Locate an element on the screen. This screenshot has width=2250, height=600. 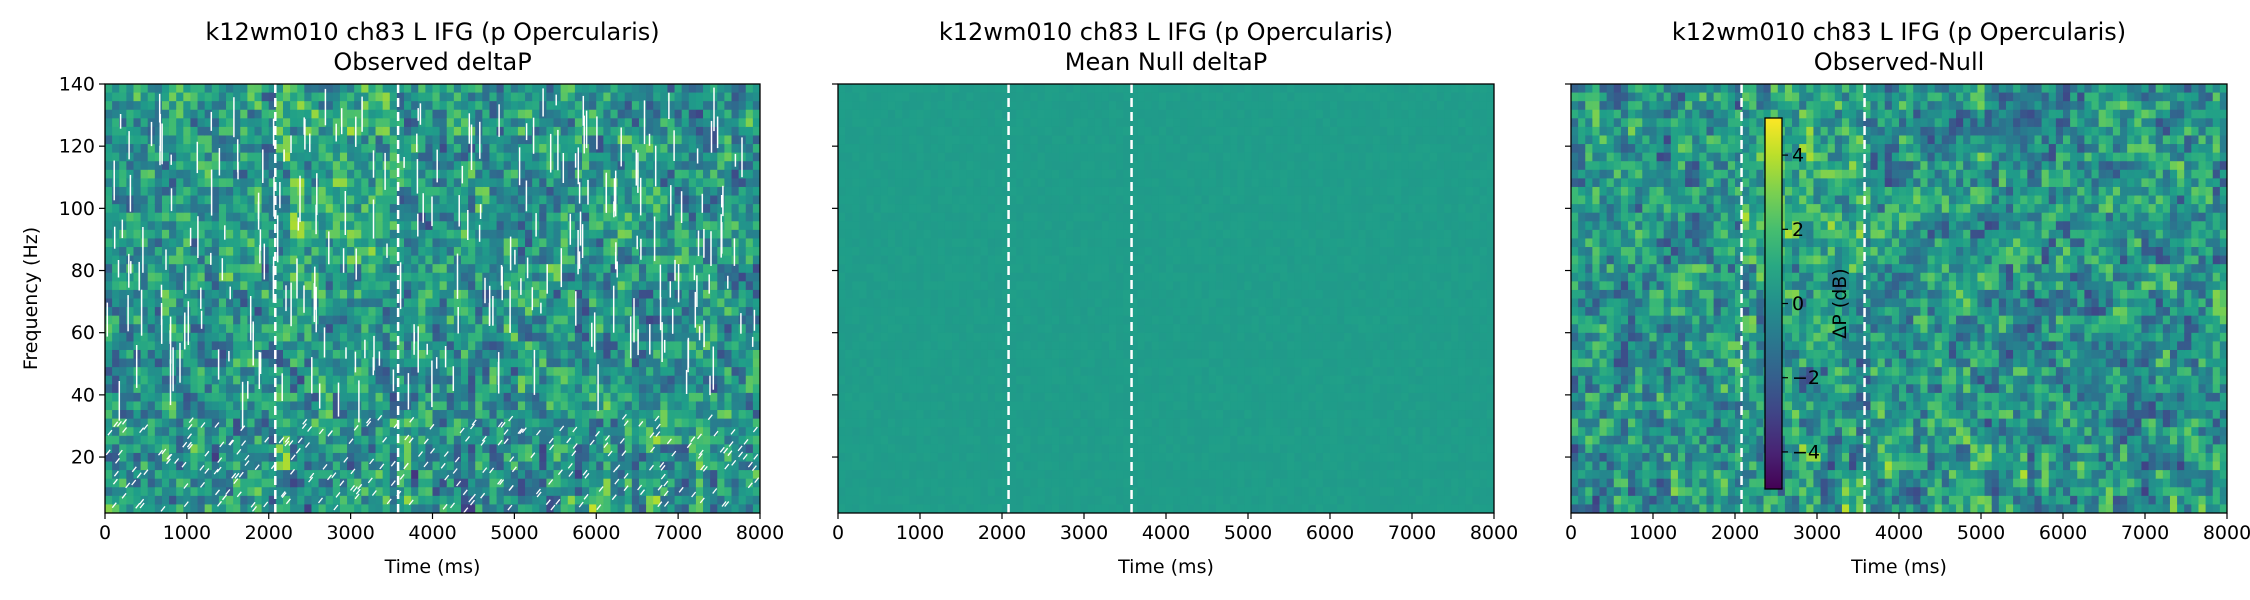
colorbar-tick-label: 4 is located at coordinates (1798, 156).